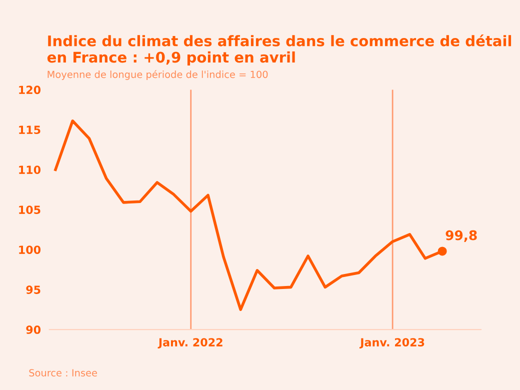 This screenshot has width=520, height=390. What do you see at coordinates (190, 343) in the screenshot?
I see `x-tick-label: Janv. 2022` at bounding box center [190, 343].